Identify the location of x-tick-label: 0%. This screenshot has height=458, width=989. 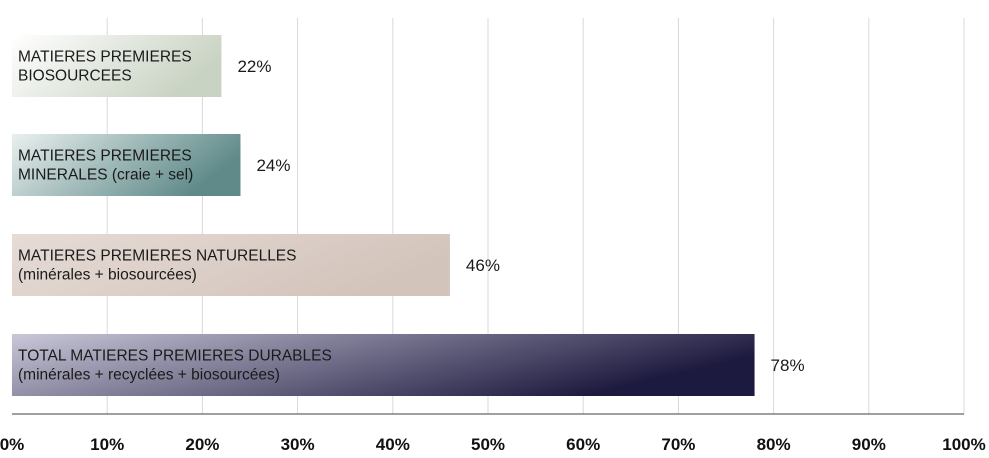
(12, 444).